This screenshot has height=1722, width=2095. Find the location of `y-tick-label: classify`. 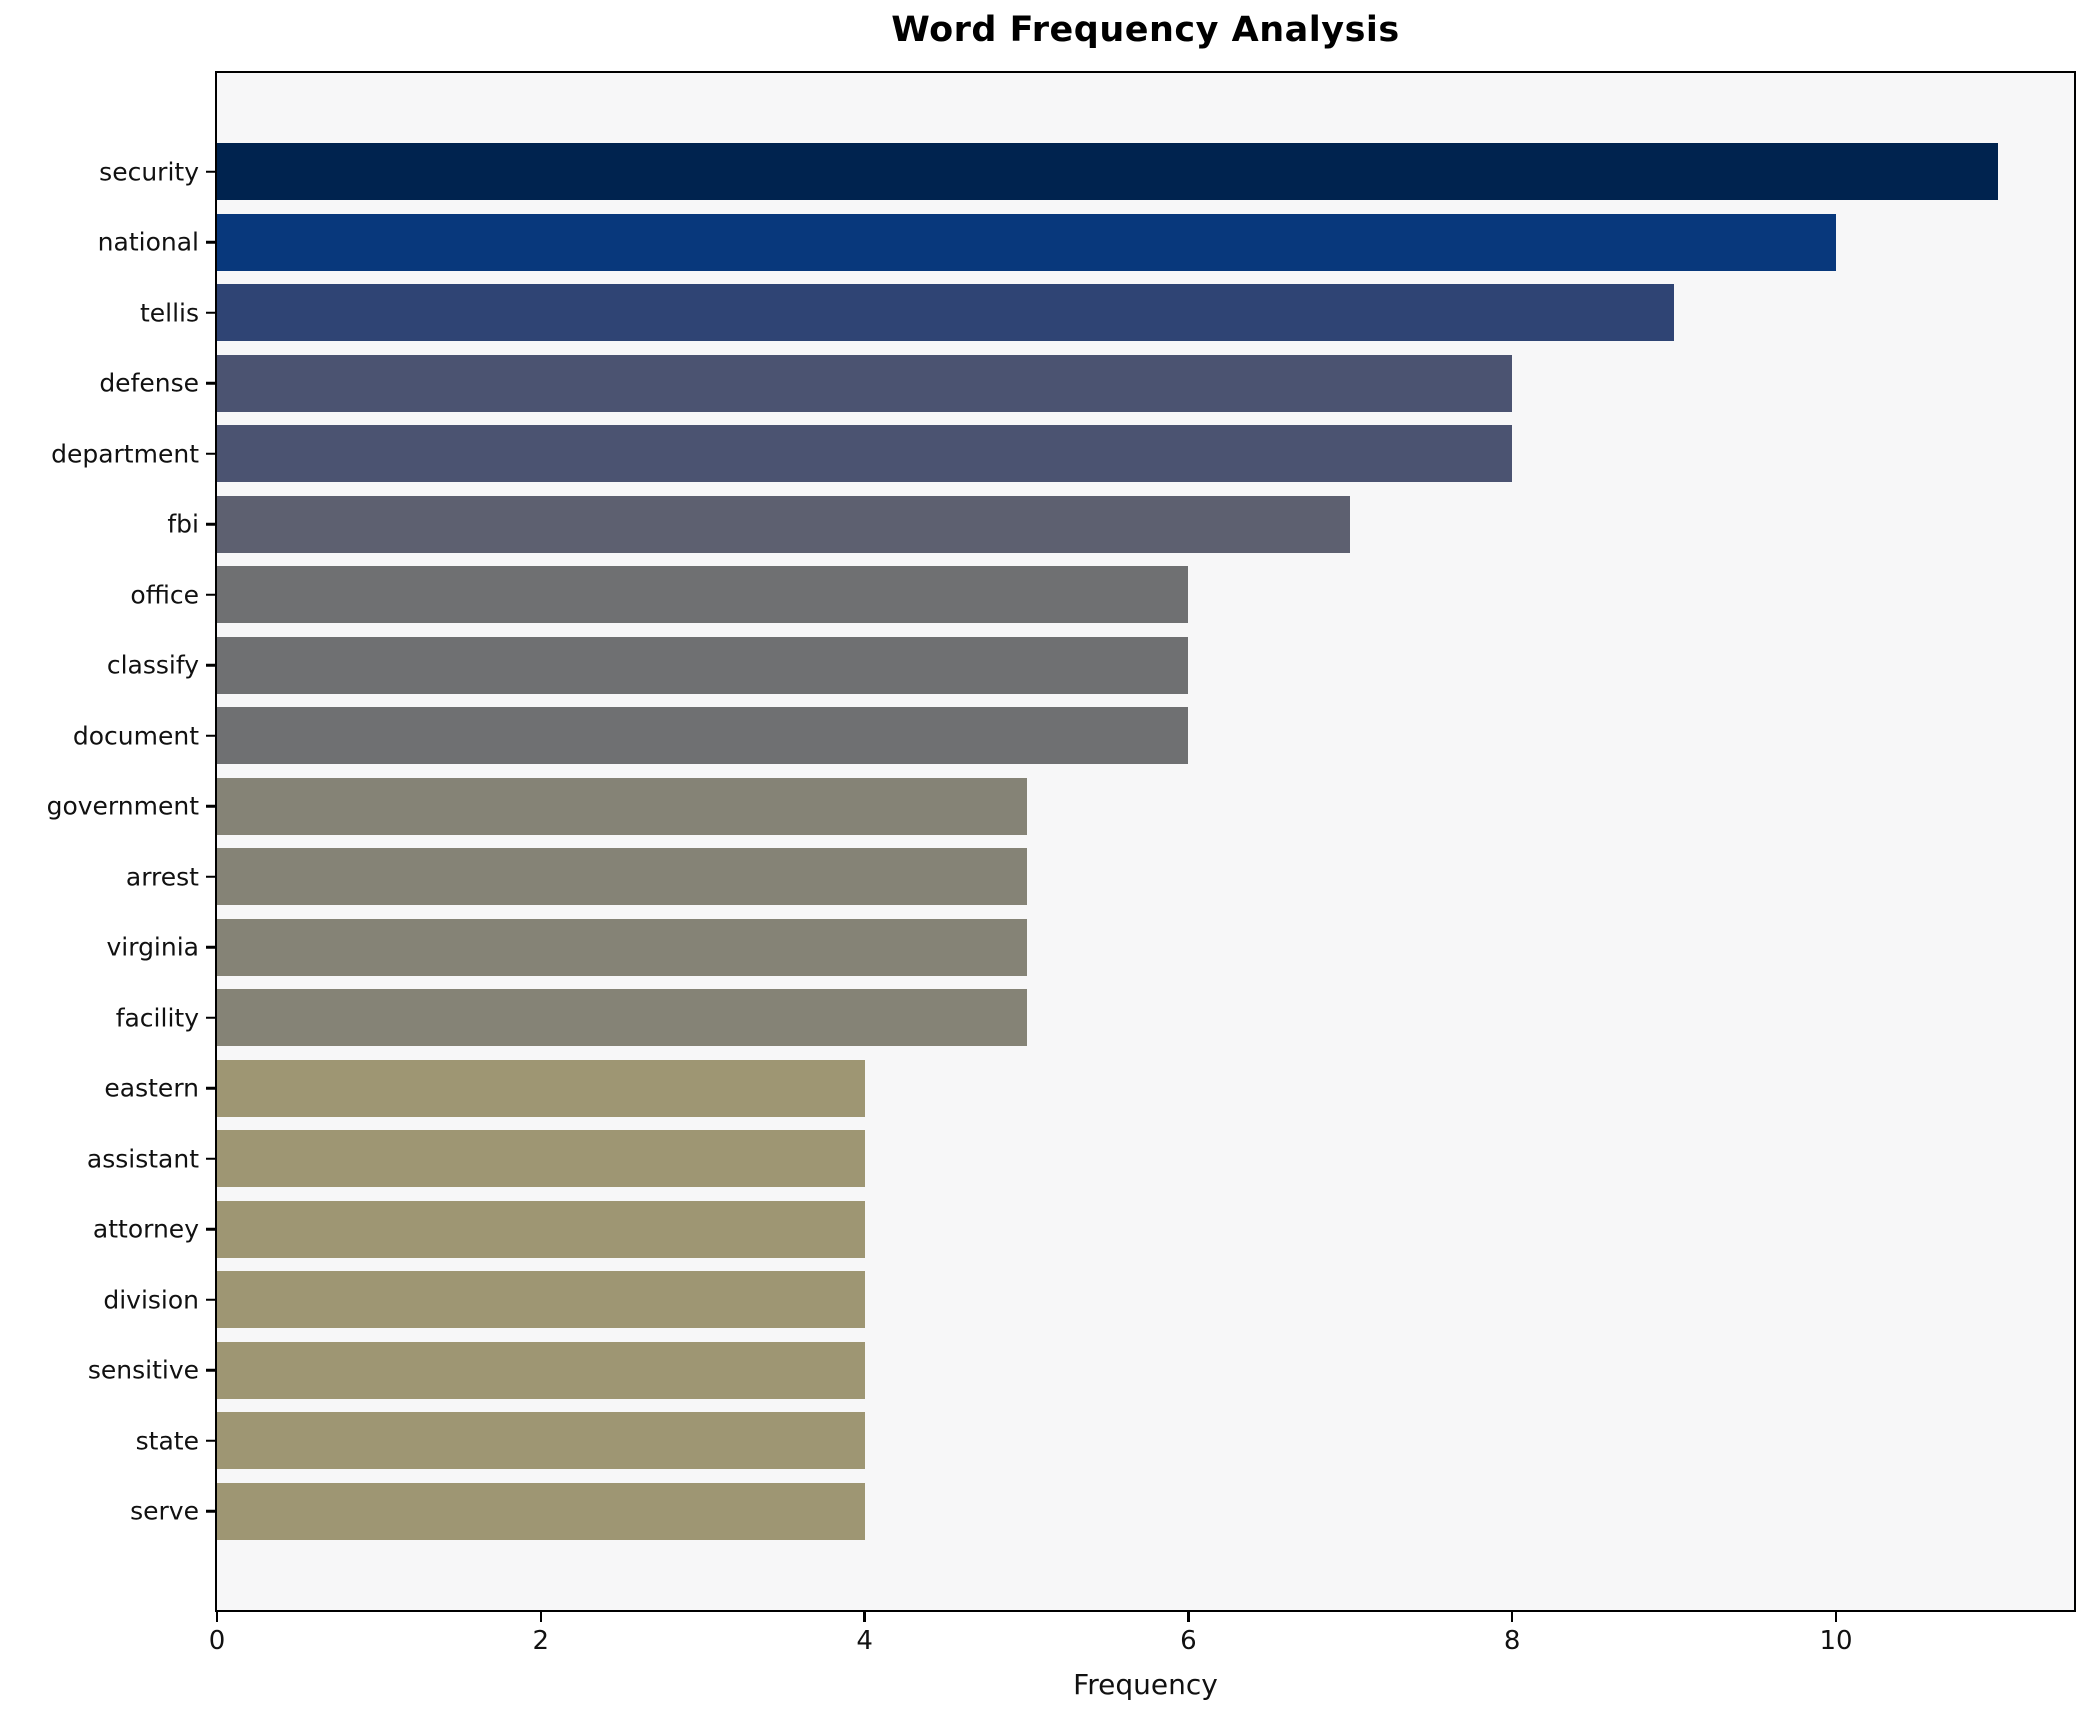

y-tick-label: classify is located at coordinates (152, 665).